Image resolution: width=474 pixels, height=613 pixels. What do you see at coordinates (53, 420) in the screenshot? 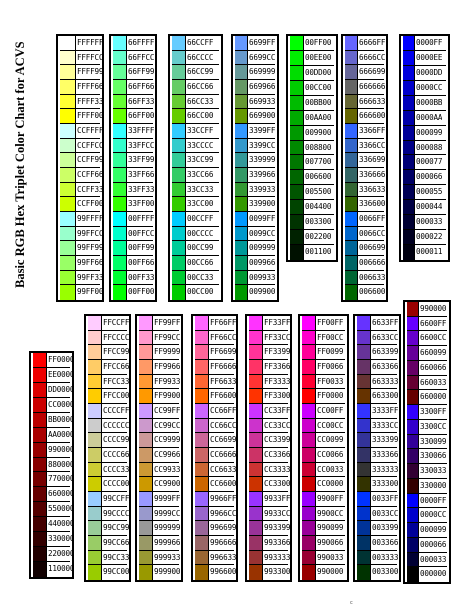
I see `color-cell: BB0000` at bounding box center [53, 420].